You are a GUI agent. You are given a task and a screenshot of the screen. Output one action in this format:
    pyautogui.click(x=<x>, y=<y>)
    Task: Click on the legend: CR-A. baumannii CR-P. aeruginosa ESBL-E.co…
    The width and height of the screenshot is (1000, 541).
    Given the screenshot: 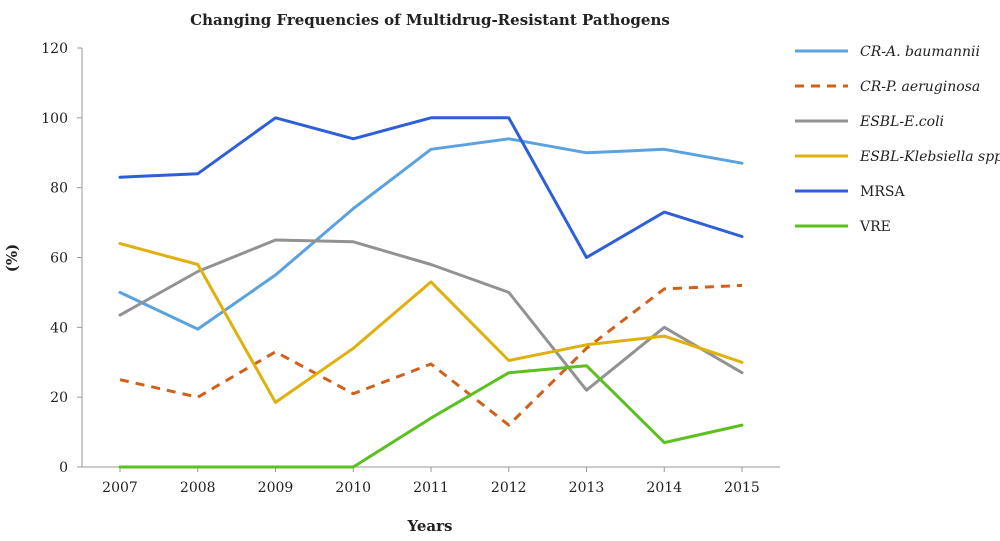 What is the action you would take?
    pyautogui.click(x=897, y=139)
    